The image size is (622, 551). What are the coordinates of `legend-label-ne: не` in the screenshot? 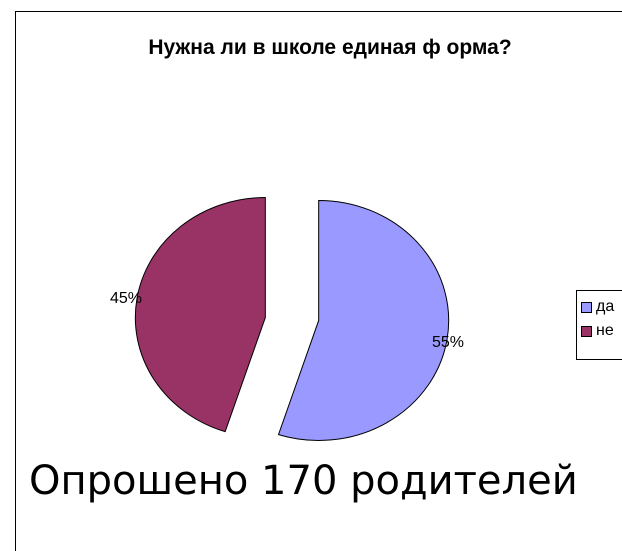 It's located at (605, 330).